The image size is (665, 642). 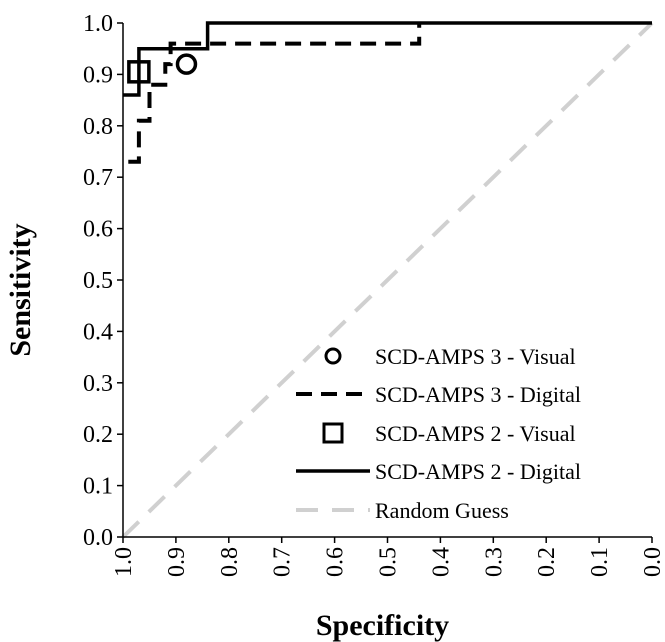 I want to click on y-tick-label: 0.2, so click(x=98, y=435).